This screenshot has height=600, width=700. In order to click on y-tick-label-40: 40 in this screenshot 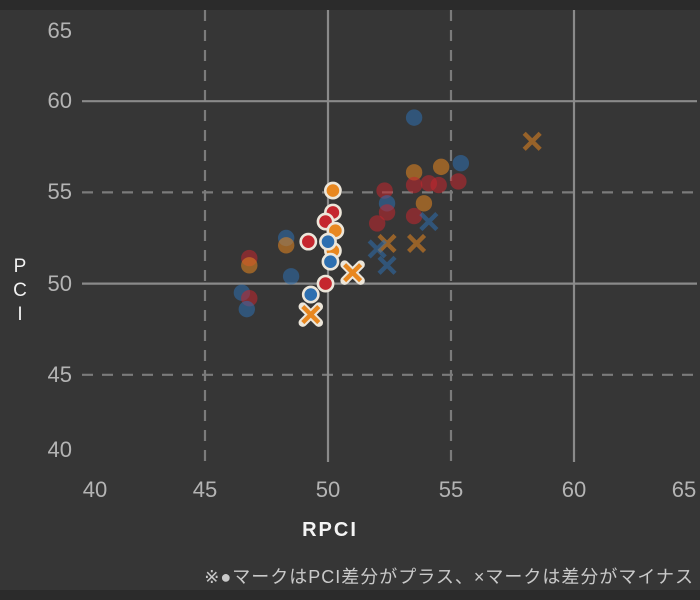, I will do `click(59, 449)`.